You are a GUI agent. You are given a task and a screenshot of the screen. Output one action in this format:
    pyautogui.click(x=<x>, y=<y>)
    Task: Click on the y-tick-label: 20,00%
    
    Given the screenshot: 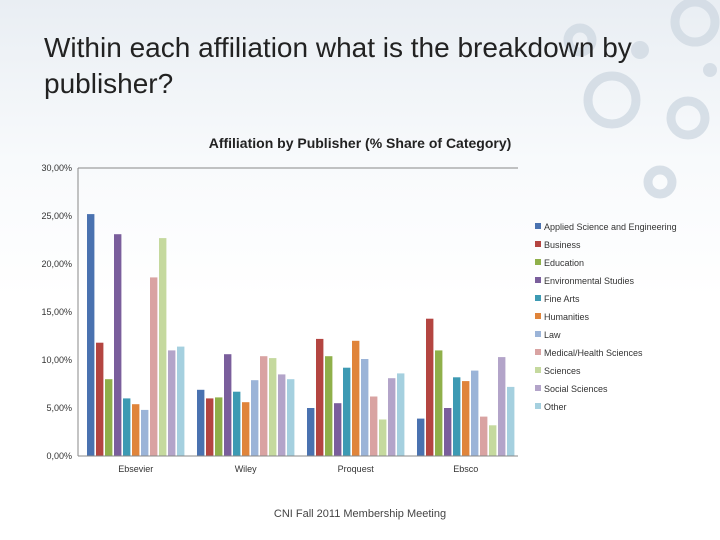 What is the action you would take?
    pyautogui.click(x=56, y=264)
    